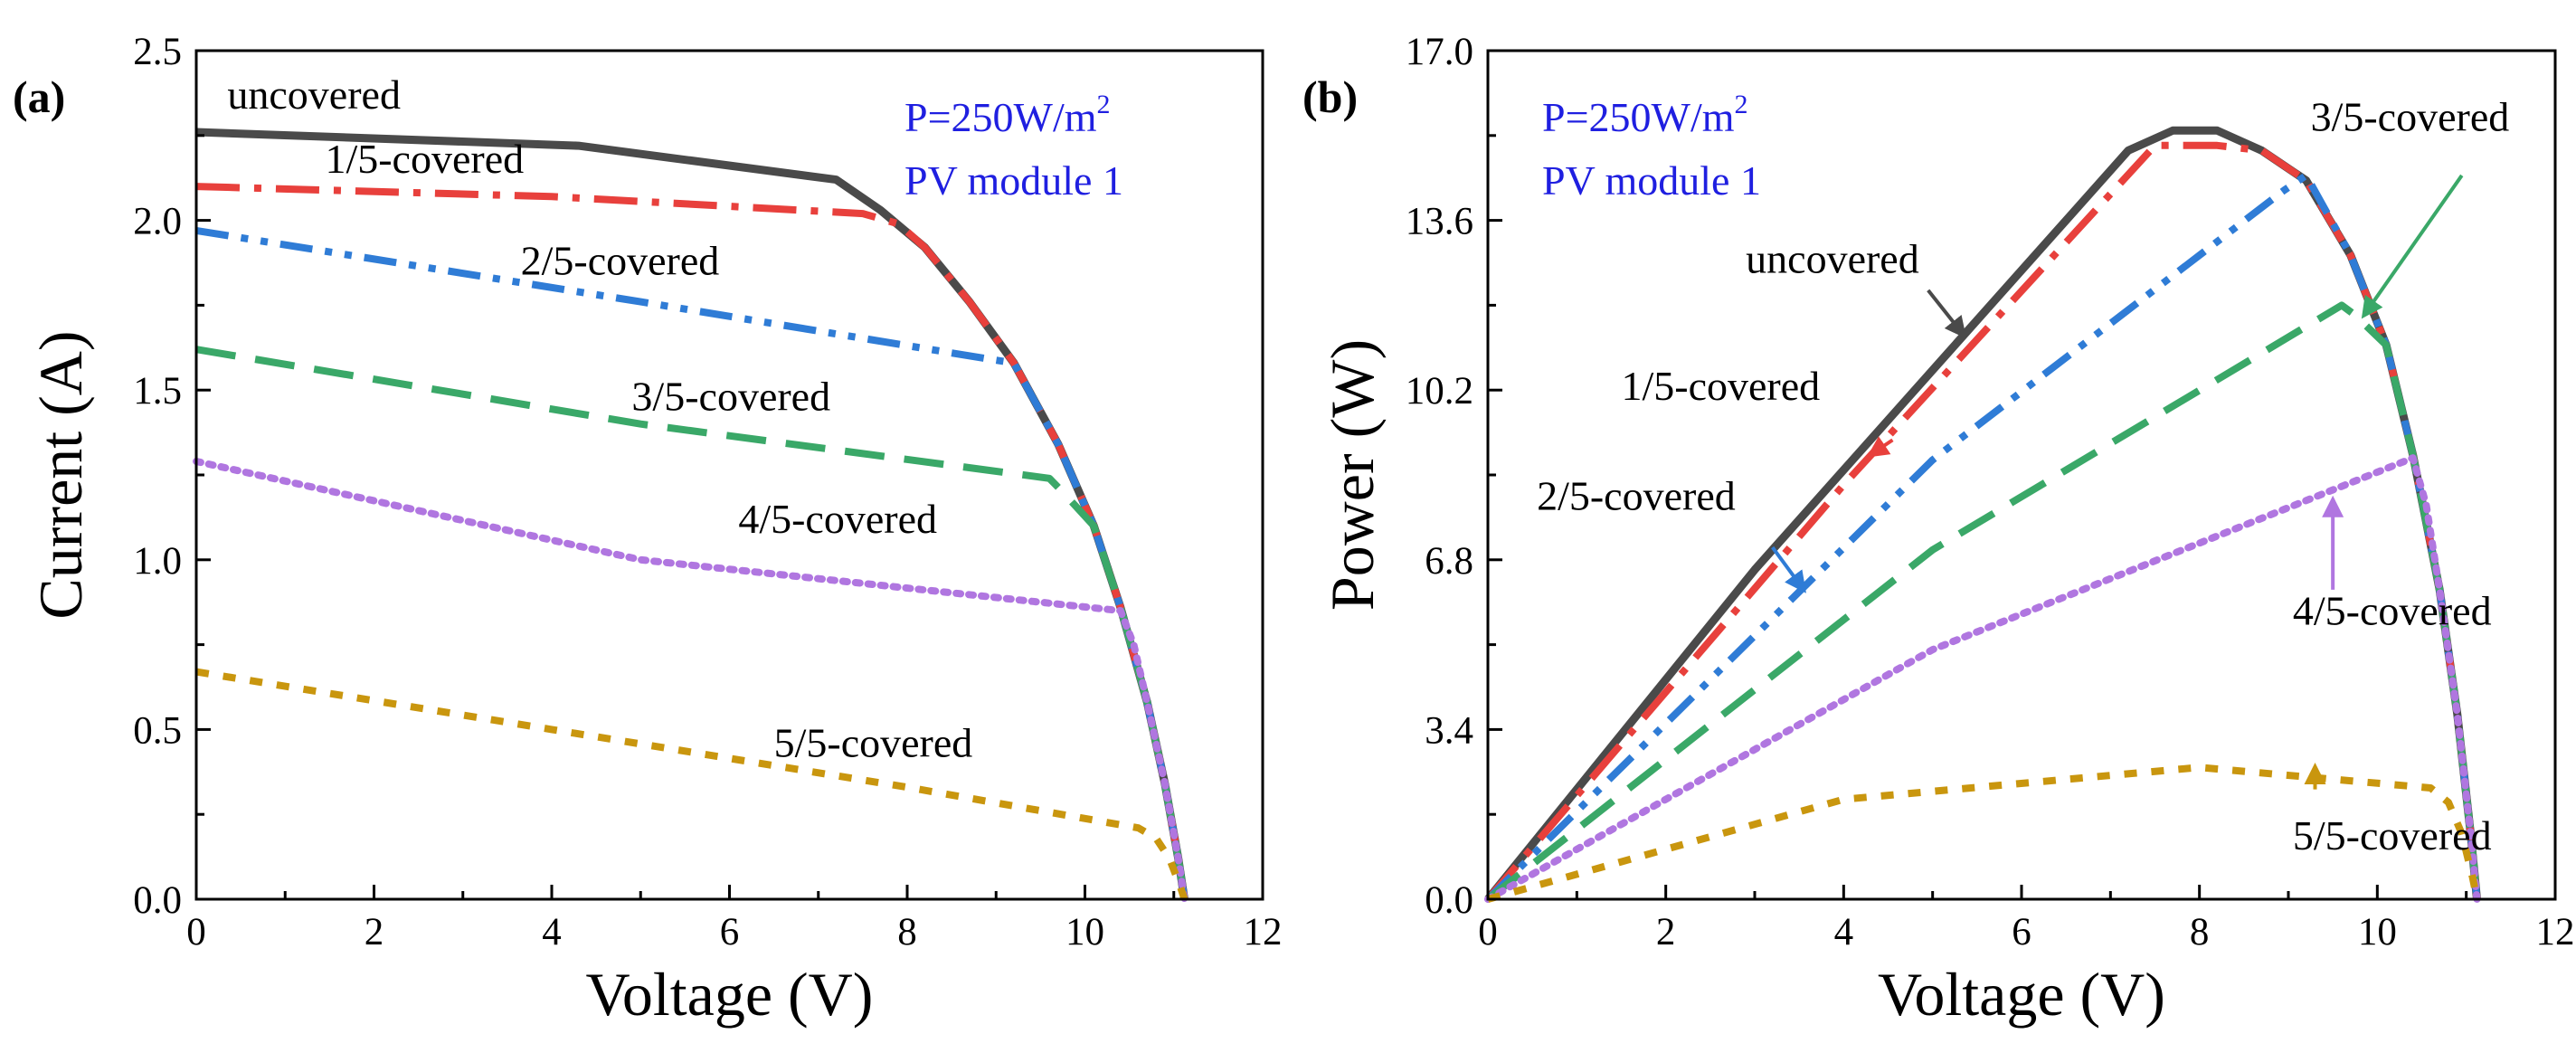 The height and width of the screenshot is (1053, 2576). I want to click on x-axis-label-b: Voltage (V), so click(2022, 994).